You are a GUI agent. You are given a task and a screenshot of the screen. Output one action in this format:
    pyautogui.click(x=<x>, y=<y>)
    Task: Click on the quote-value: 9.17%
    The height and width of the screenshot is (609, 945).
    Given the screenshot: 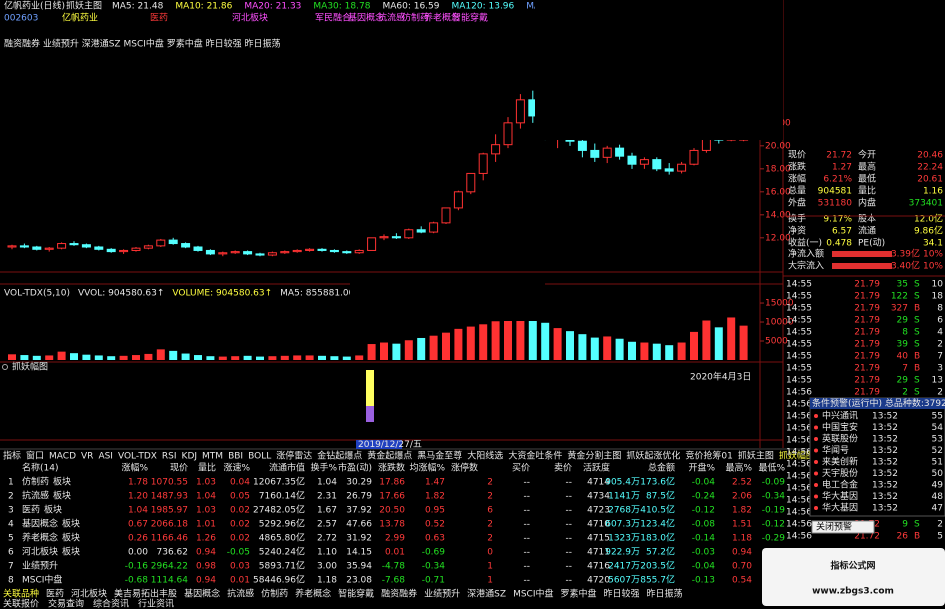 What is the action you would take?
    pyautogui.click(x=837, y=220)
    